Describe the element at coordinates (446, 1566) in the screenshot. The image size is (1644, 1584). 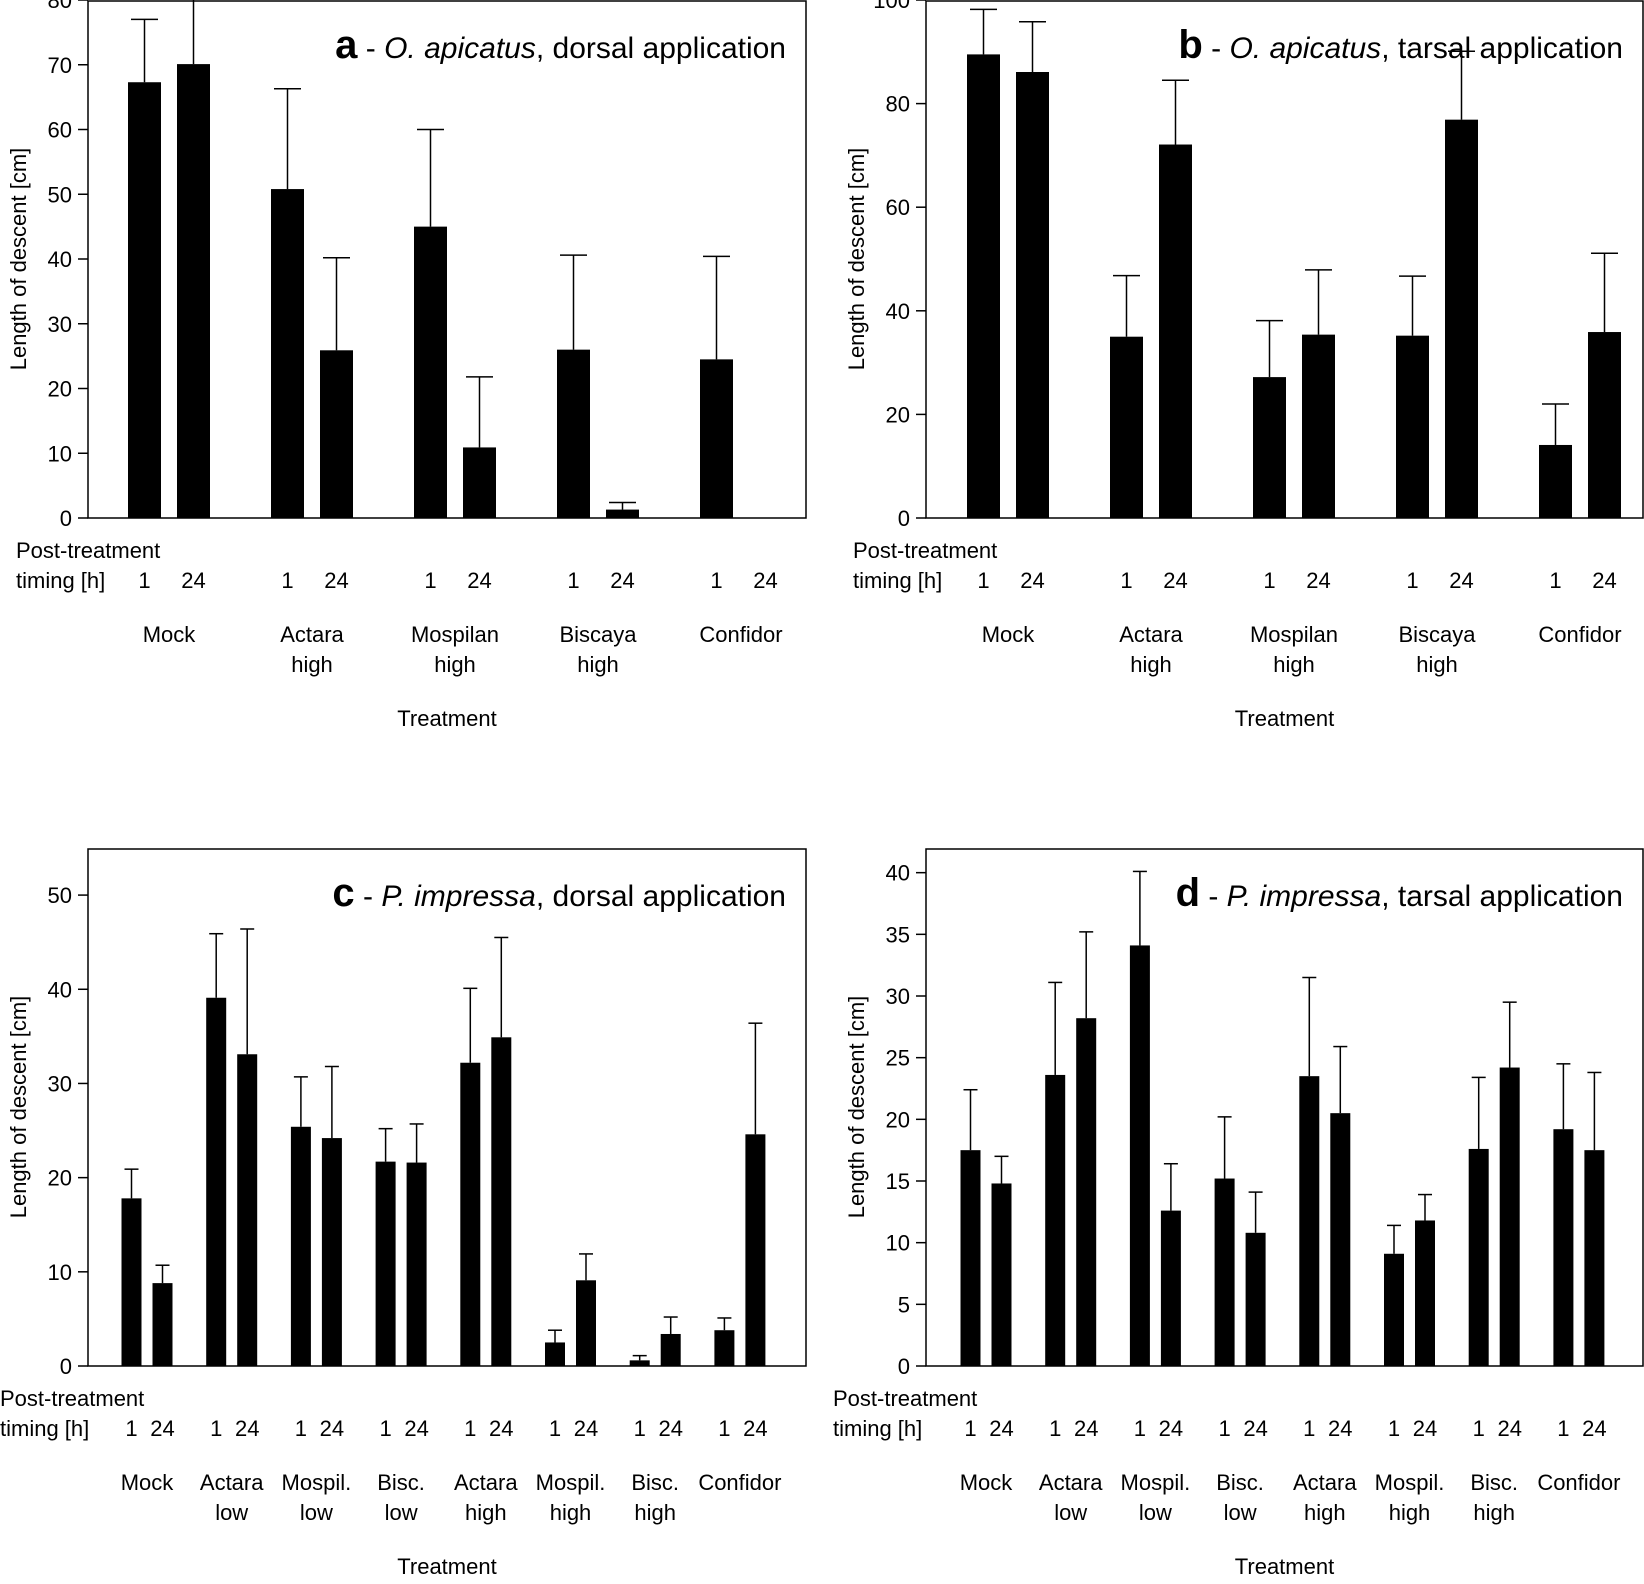
I see `x-axis-label: Treatment` at that location.